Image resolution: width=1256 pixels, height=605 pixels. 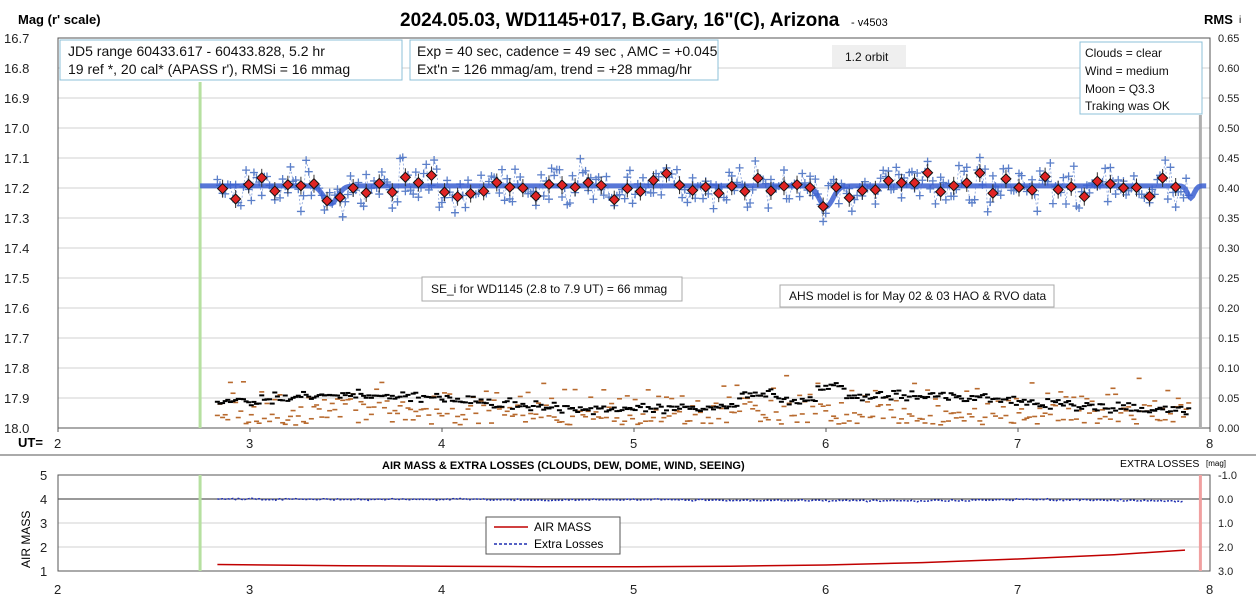 I want to click on bottom-ylabel-right: EXTRA LOSSES, so click(x=1159, y=464).